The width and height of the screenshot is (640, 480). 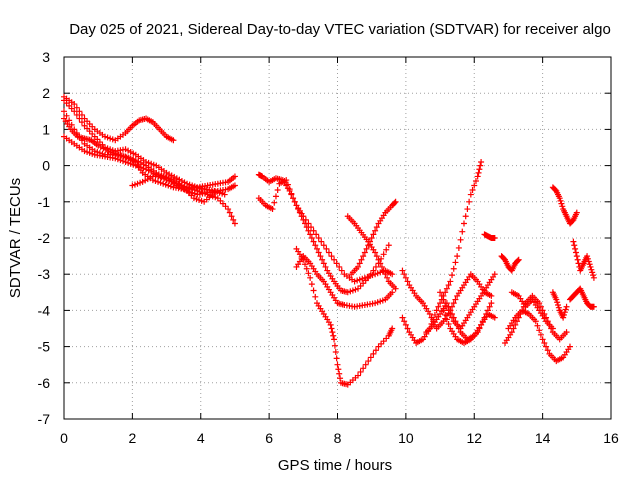 I want to click on y-tick-label: -5, so click(x=44, y=347).